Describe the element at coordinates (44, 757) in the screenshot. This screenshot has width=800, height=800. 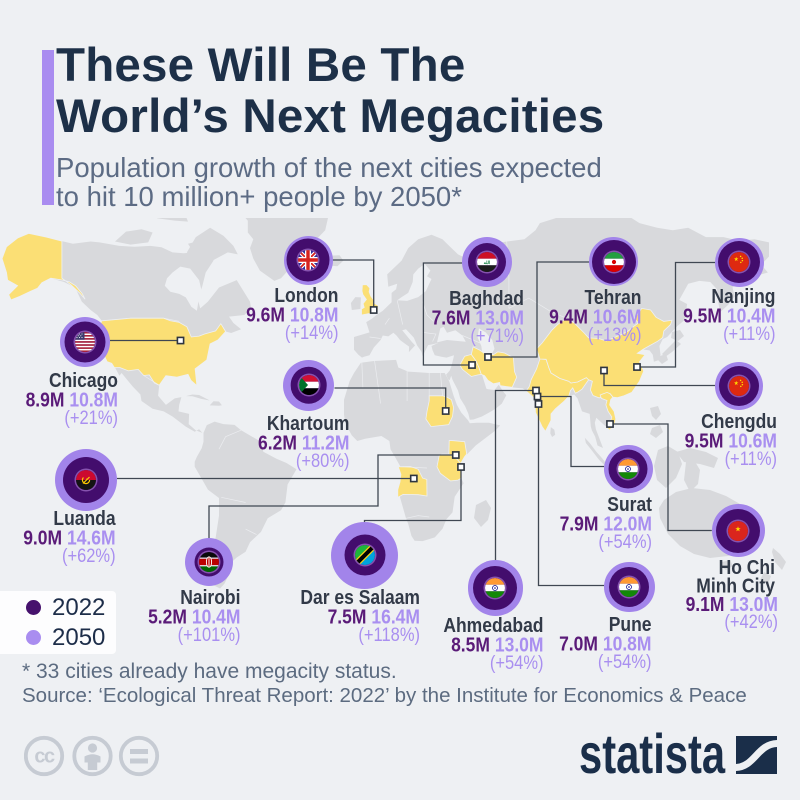
I see `svg-text: cc` at that location.